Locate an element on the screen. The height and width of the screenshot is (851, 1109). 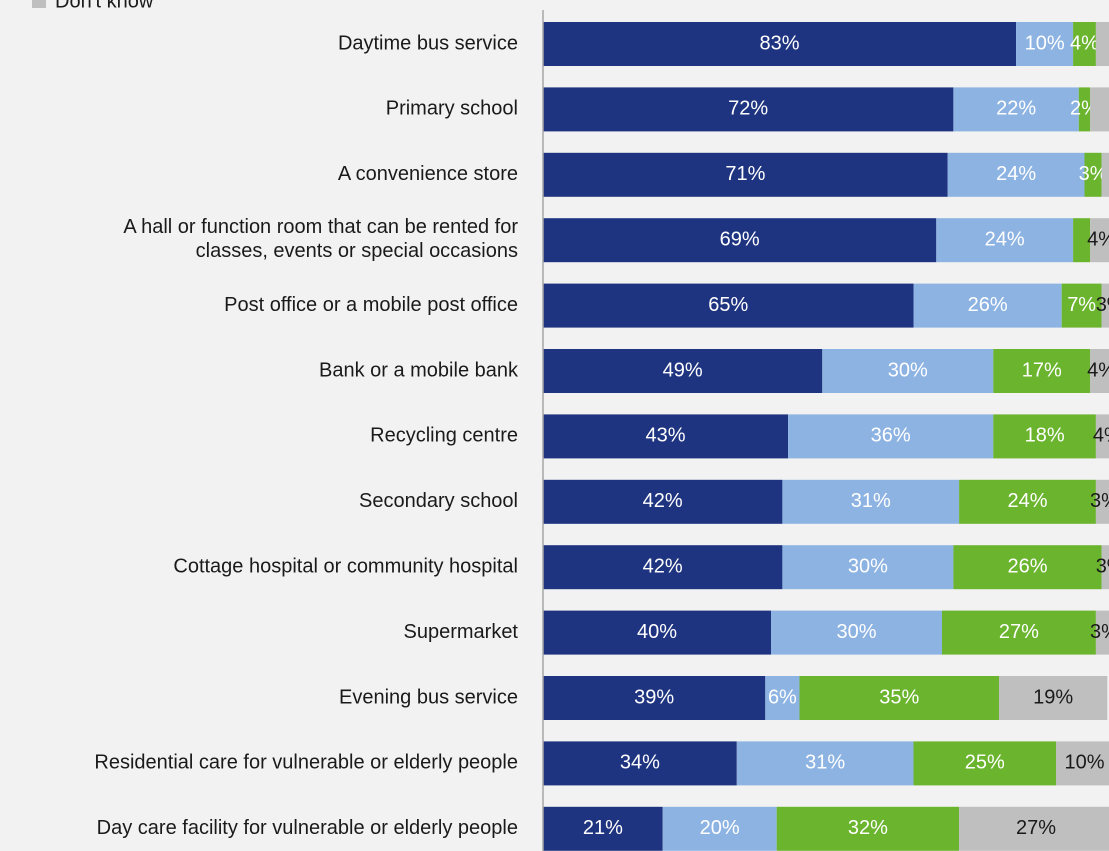
value-label: 17% is located at coordinates (1042, 370).